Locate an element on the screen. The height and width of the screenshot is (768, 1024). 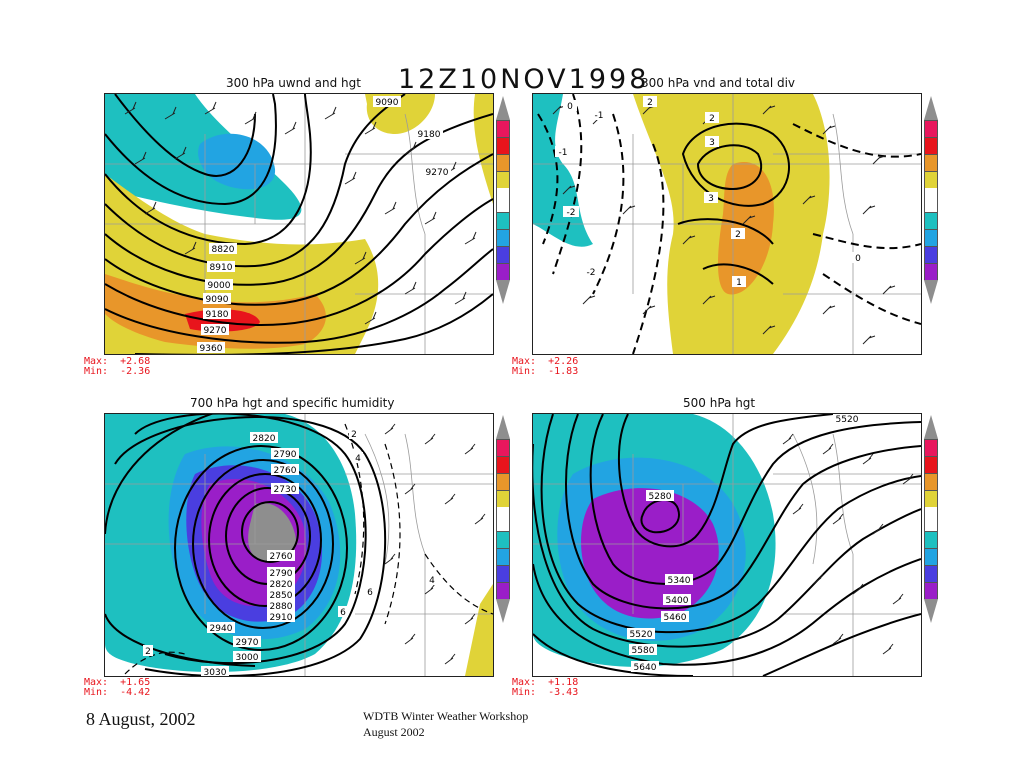
panel-3-min: Min: -4.42 is located at coordinates (117, 692).